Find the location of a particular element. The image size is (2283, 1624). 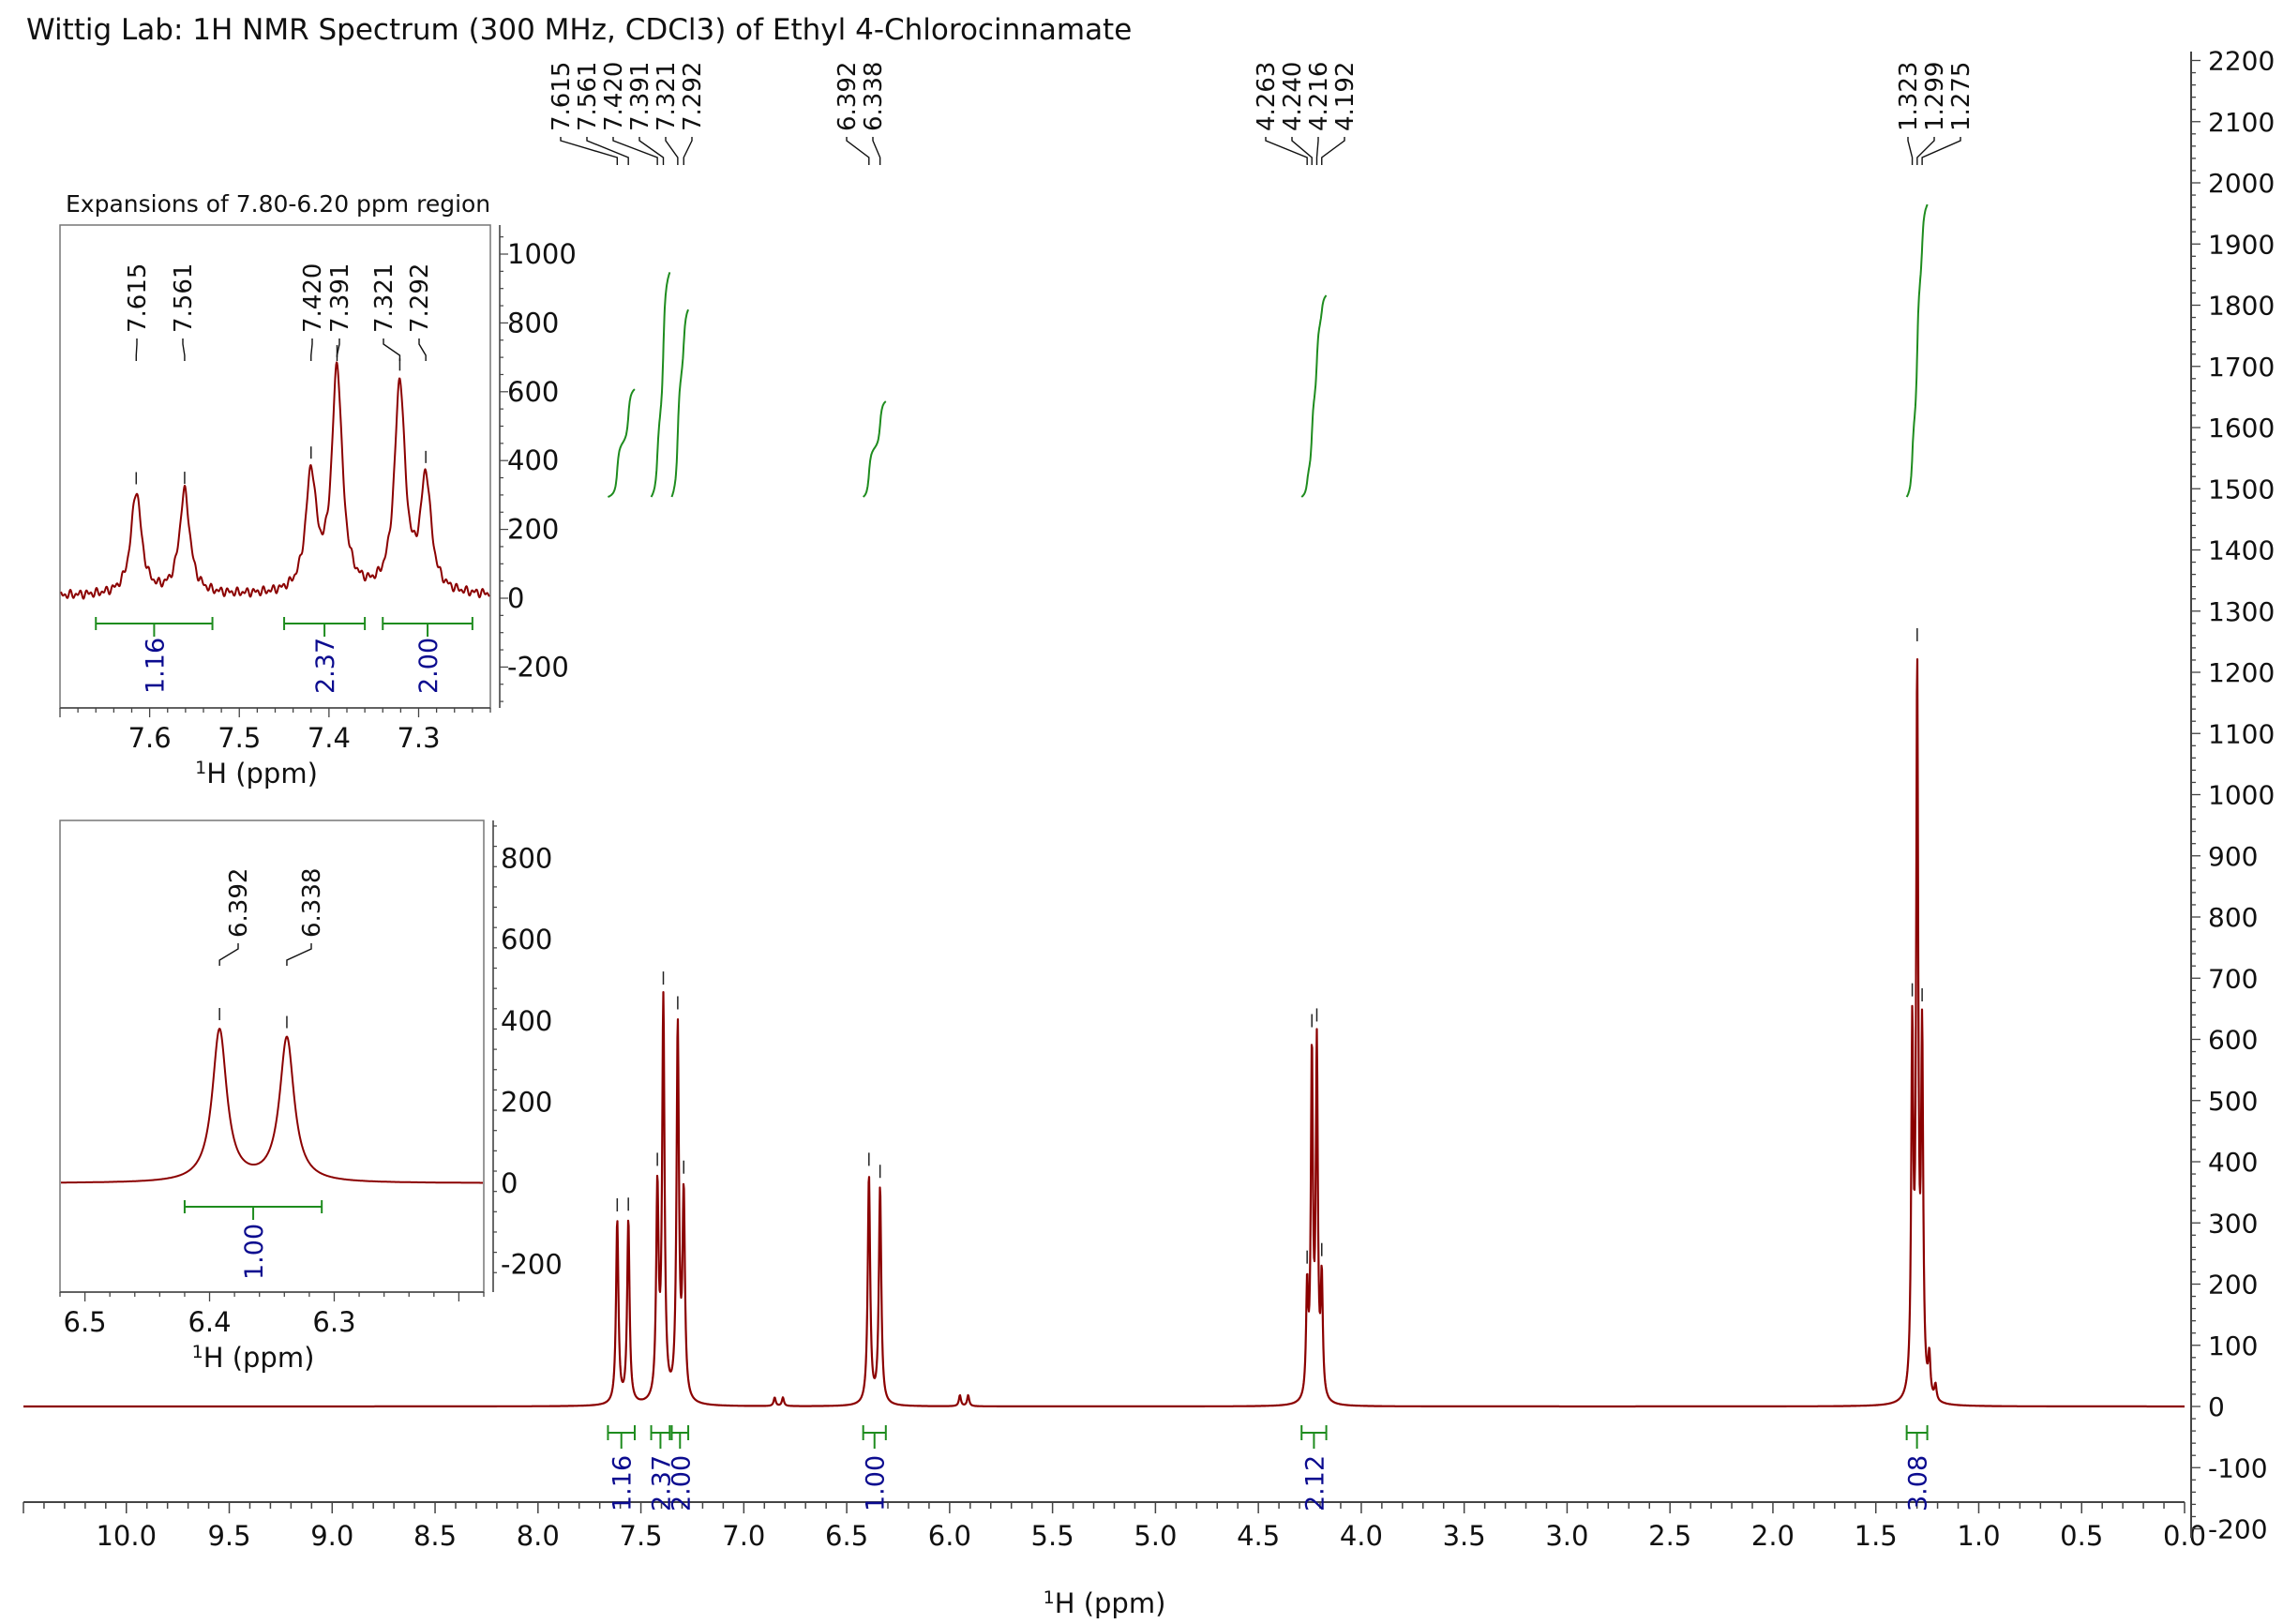

x-tick-label: 7.5 is located at coordinates (642, 1536).